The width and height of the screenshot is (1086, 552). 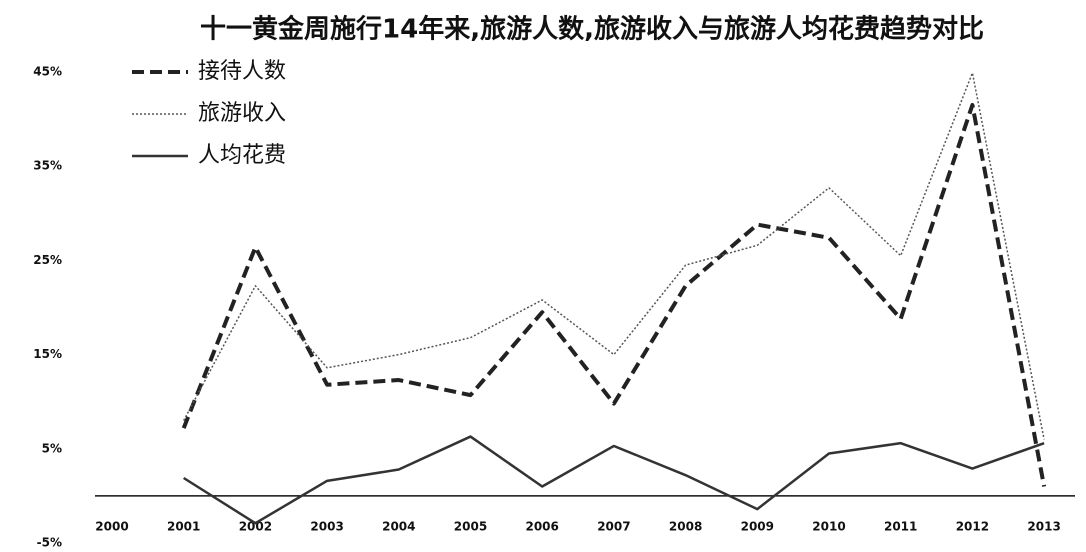 I want to click on x-tick-label: 2003, so click(x=326, y=527).